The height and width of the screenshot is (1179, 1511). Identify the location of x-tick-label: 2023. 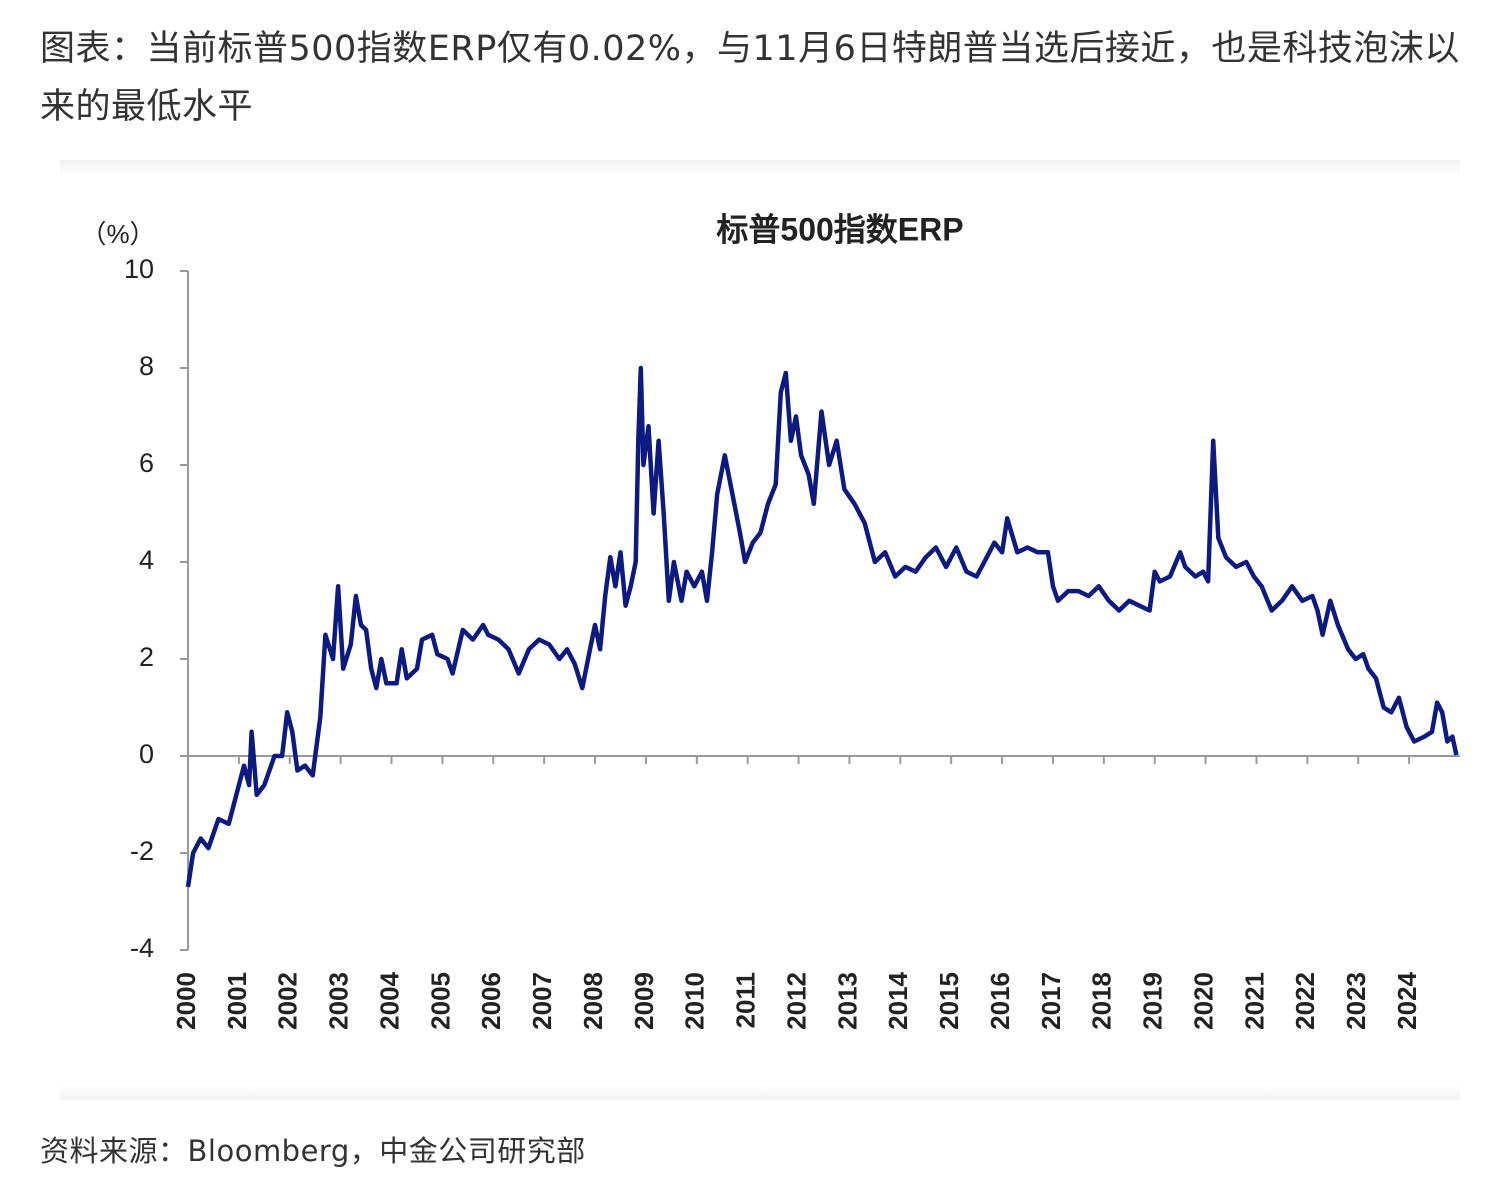
(1356, 1001).